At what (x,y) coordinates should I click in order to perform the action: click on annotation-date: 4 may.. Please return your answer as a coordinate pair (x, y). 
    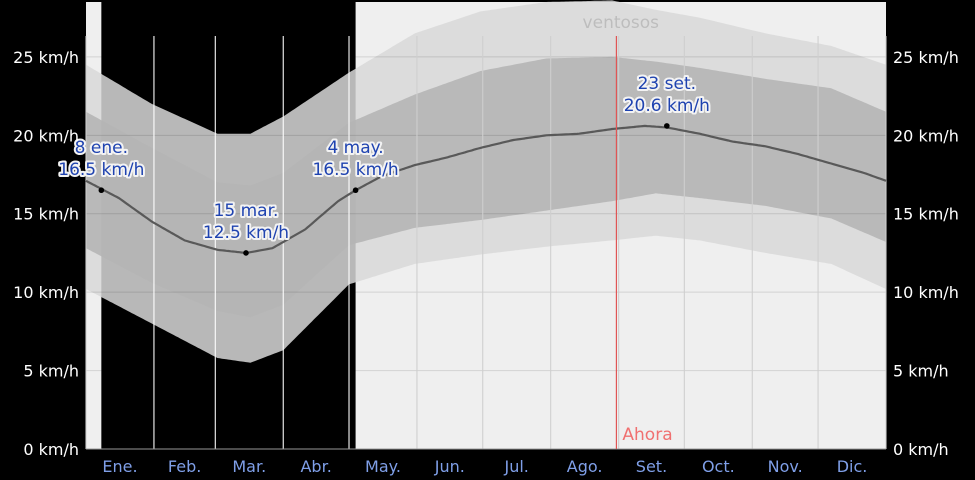
    Looking at the image, I should click on (355, 148).